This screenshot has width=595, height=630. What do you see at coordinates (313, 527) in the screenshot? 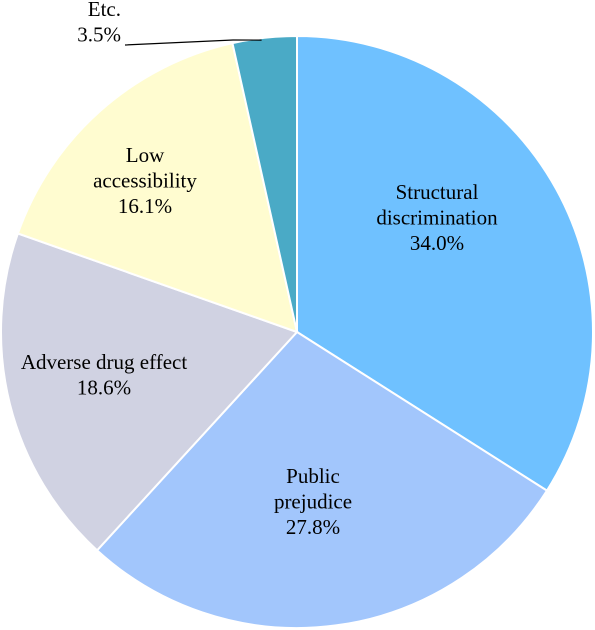
I see `slice-percent-public-prejudice: 27.8%` at bounding box center [313, 527].